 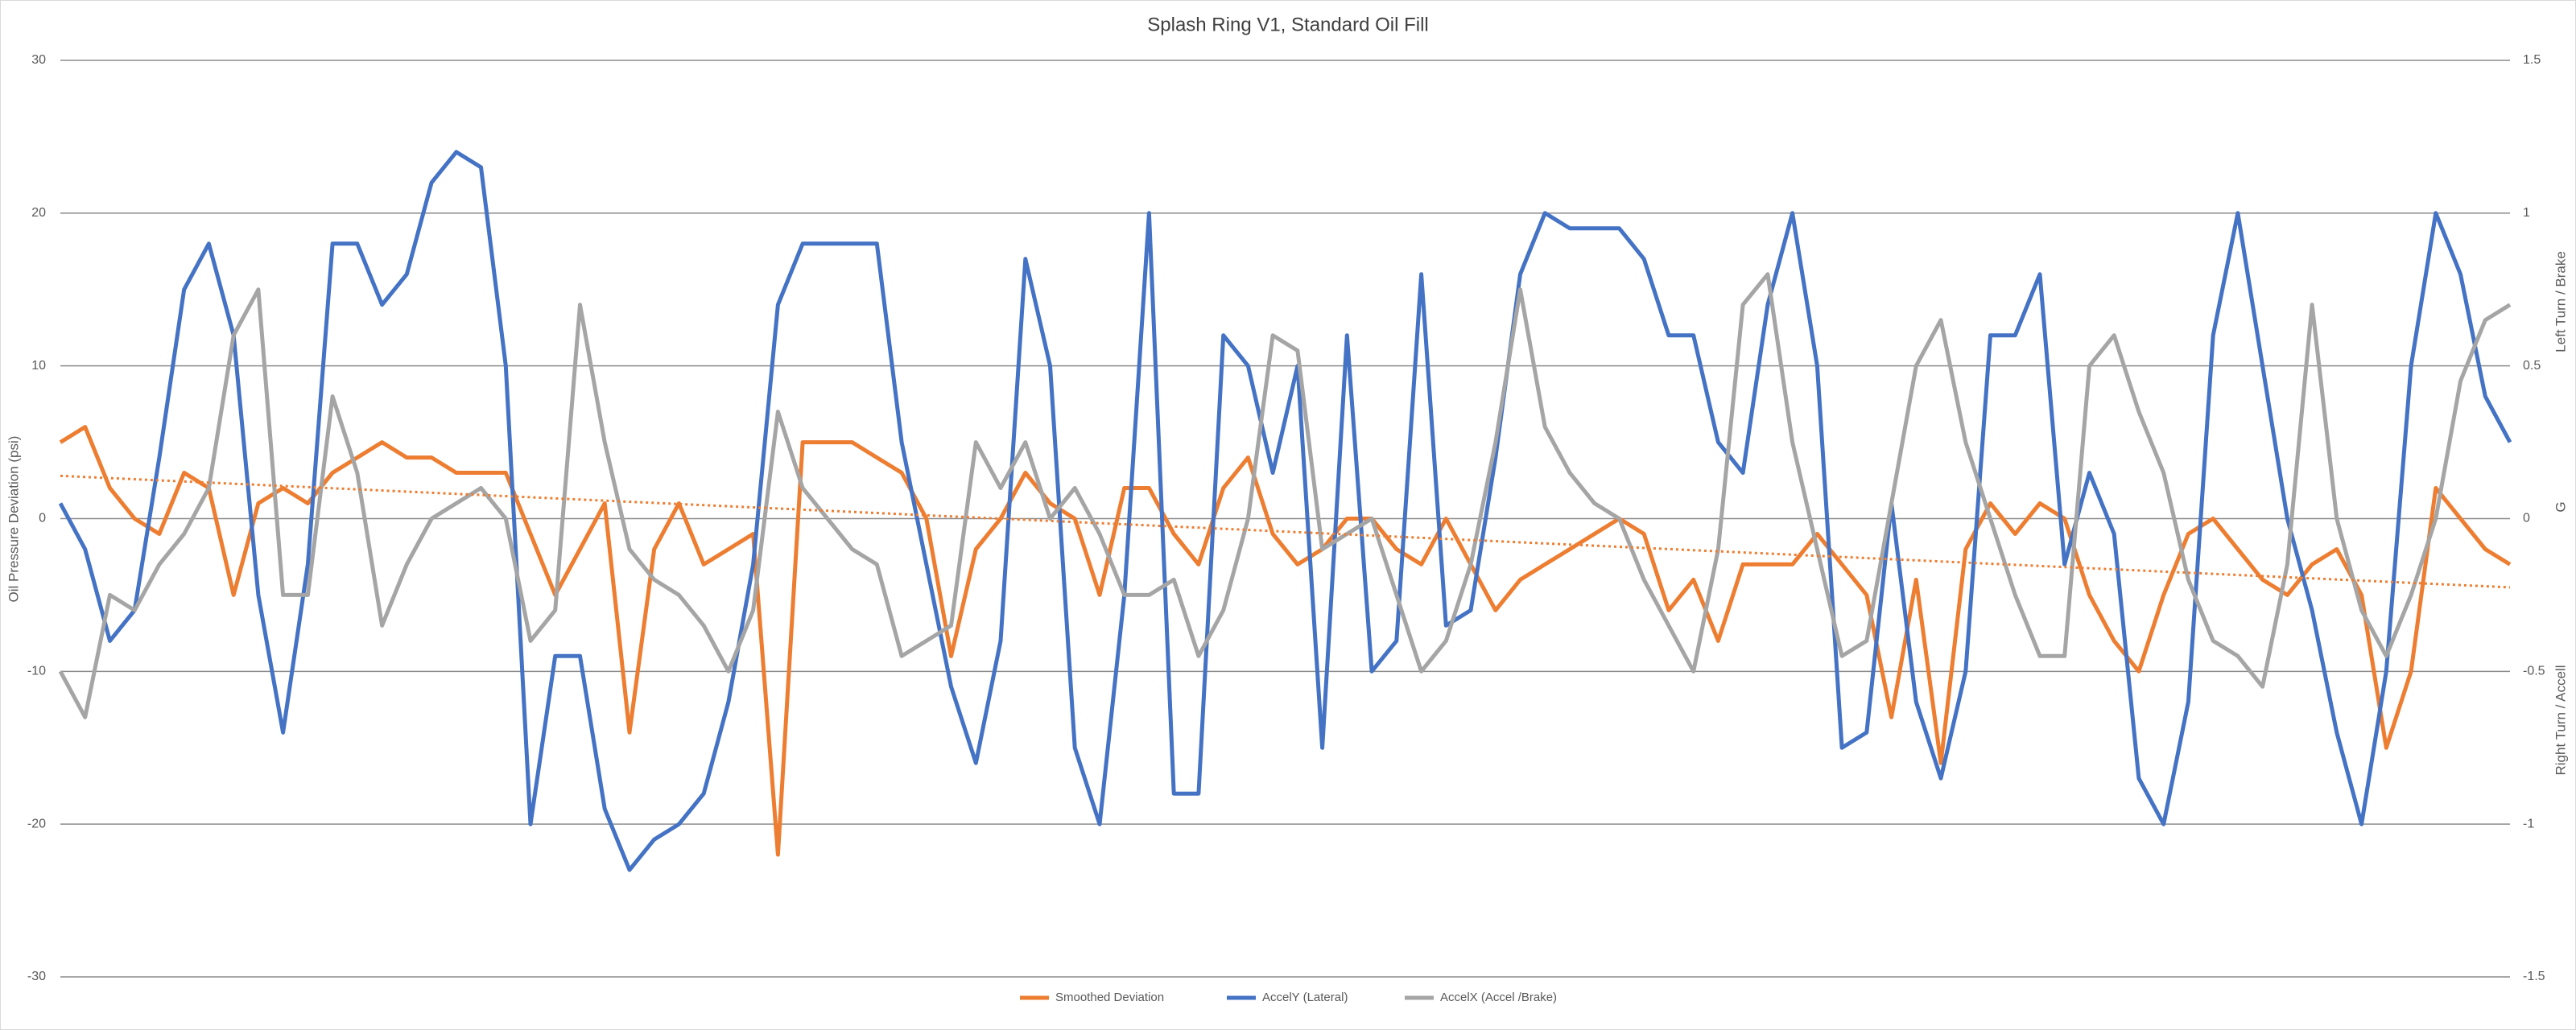 What do you see at coordinates (2526, 213) in the screenshot?
I see `y2-tick-label: 1` at bounding box center [2526, 213].